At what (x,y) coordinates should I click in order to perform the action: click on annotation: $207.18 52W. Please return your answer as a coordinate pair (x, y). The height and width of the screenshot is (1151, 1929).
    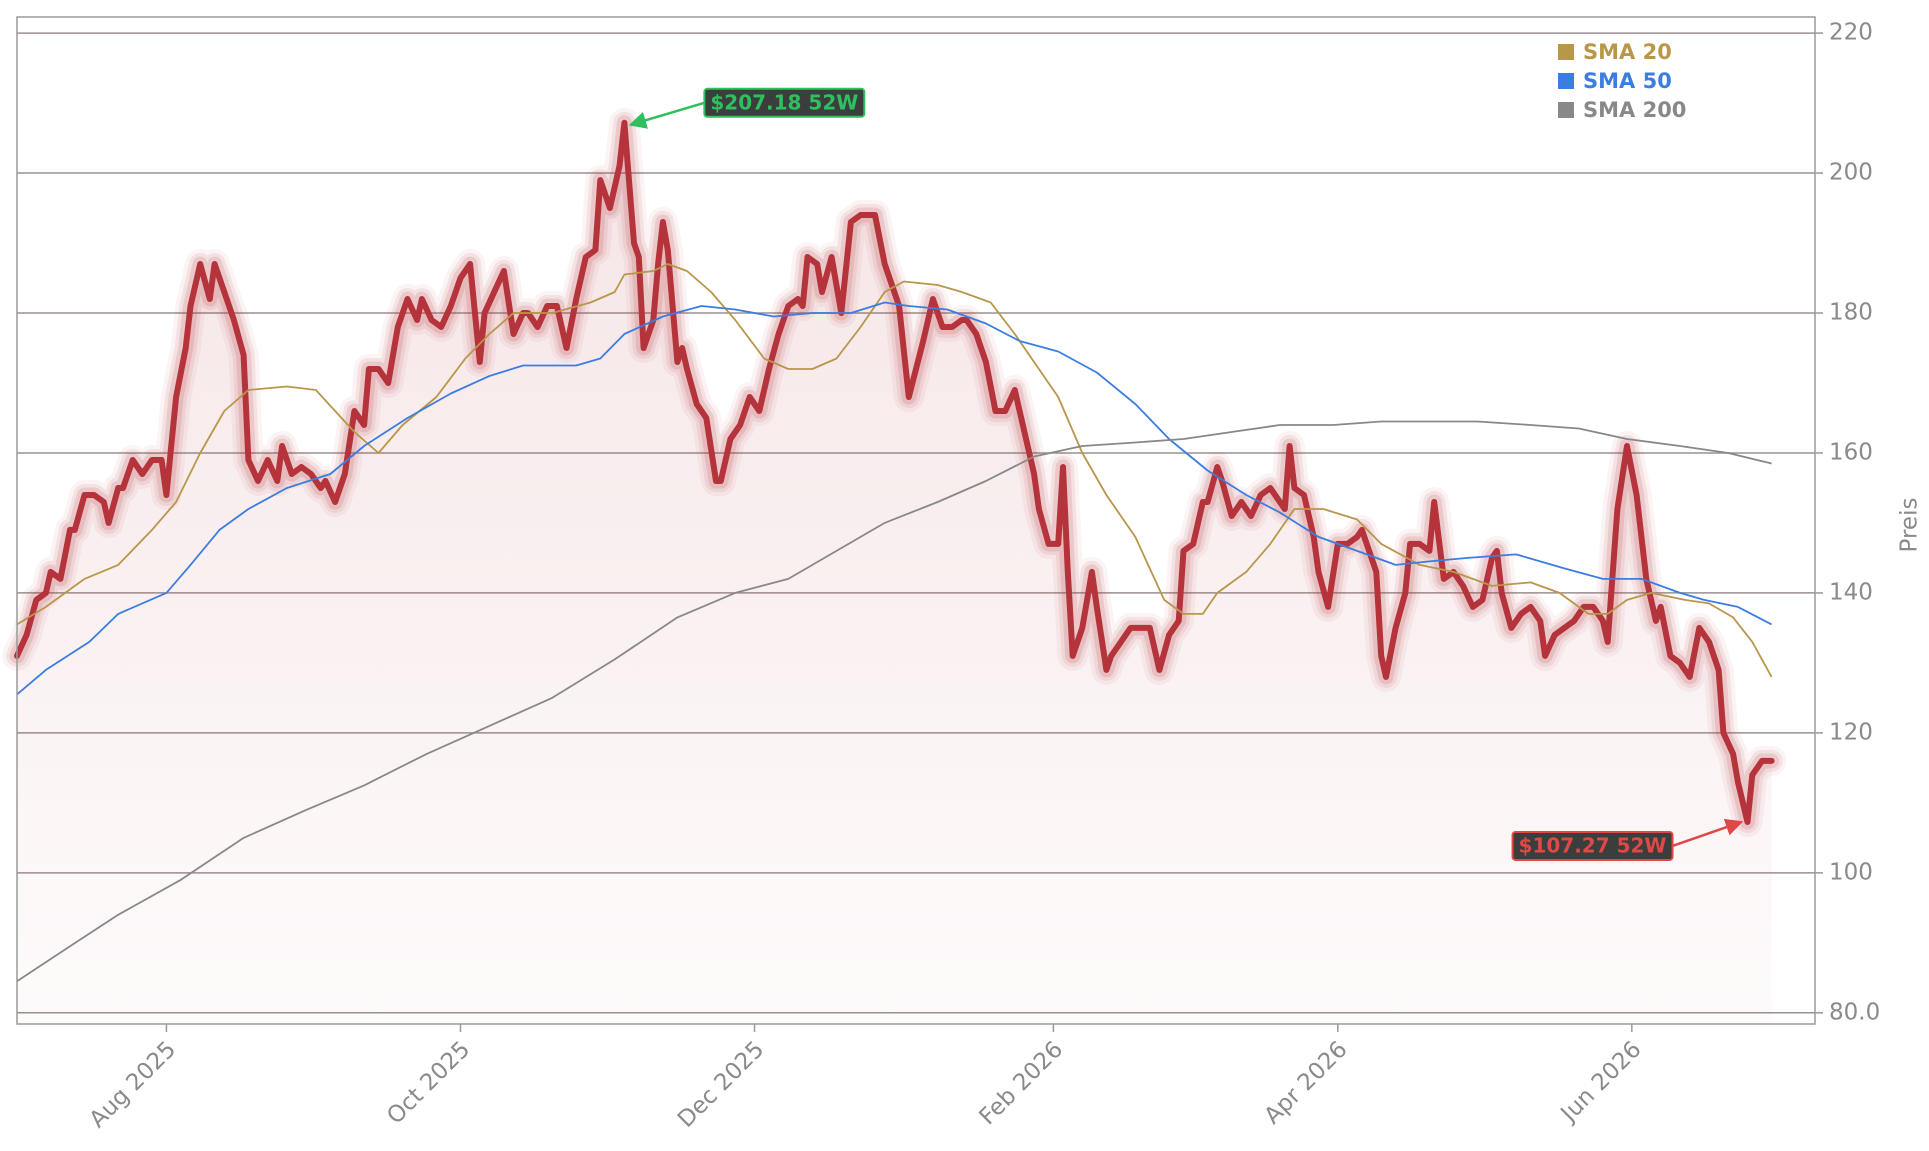
    Looking at the image, I should click on (784, 102).